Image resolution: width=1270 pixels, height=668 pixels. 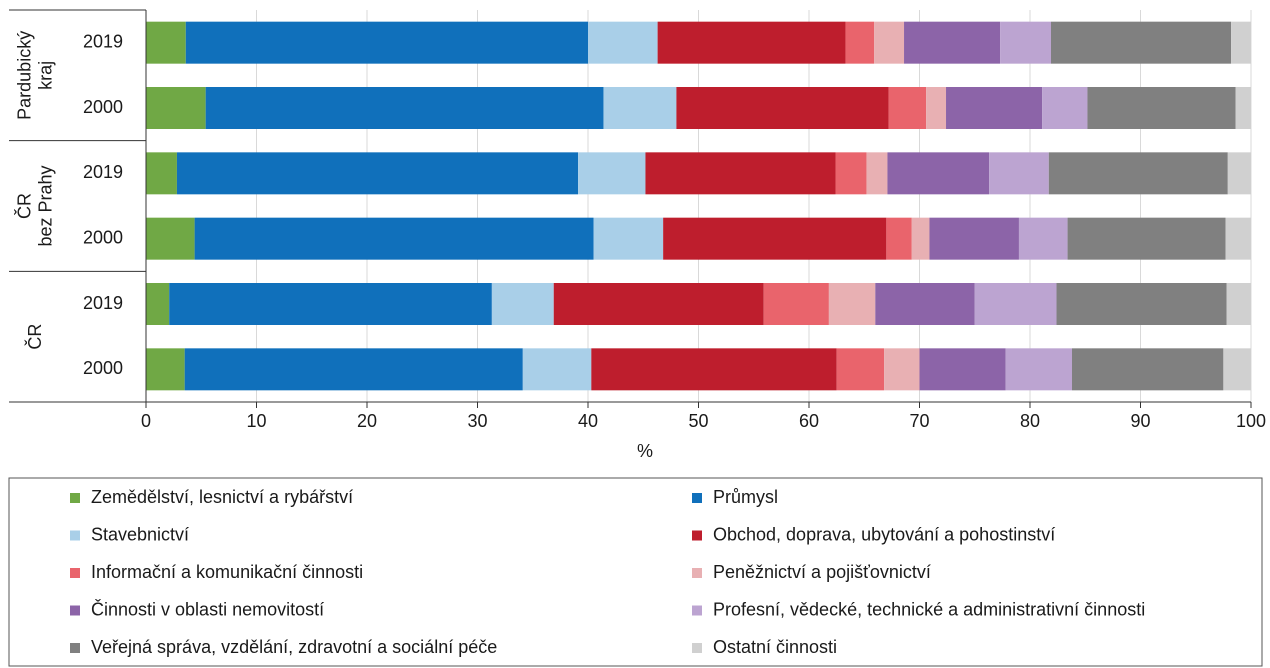 What do you see at coordinates (477, 421) in the screenshot?
I see `x-tick-label: 30` at bounding box center [477, 421].